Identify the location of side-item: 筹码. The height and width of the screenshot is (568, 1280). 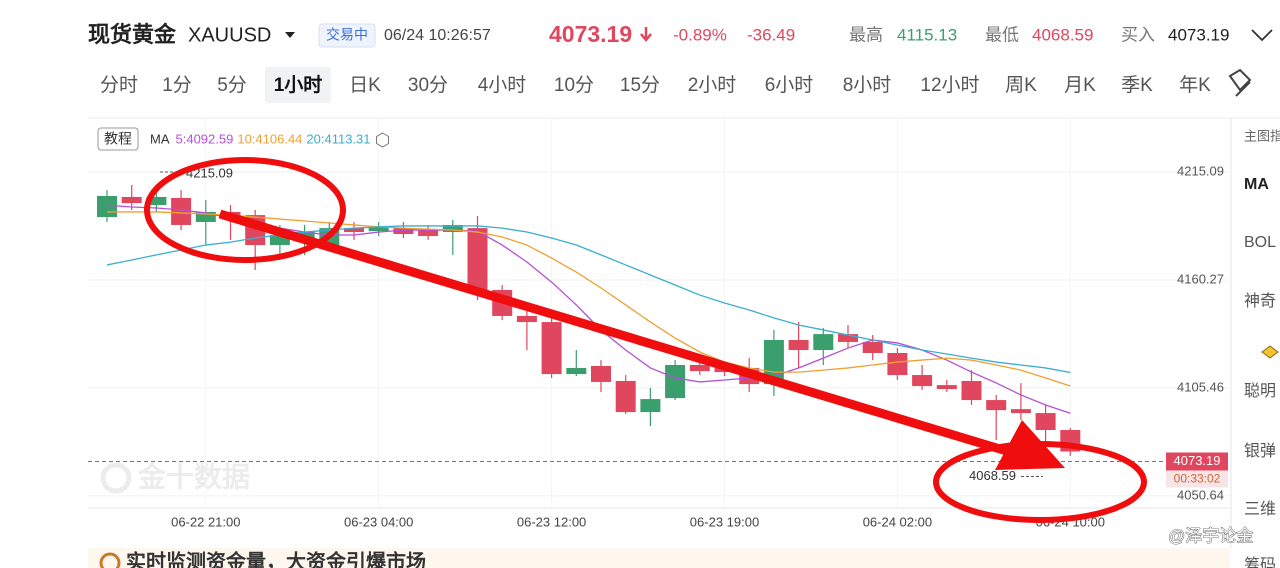
(1260, 562).